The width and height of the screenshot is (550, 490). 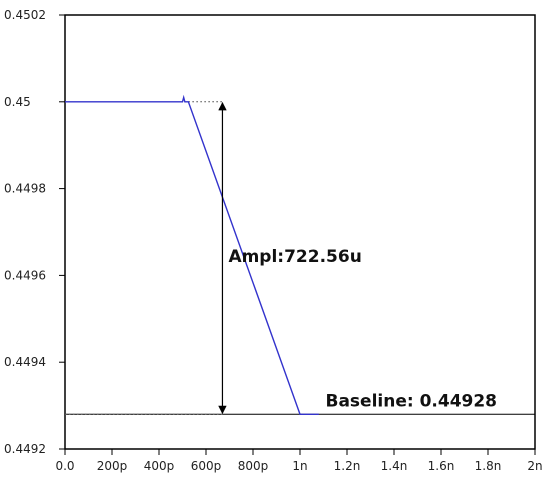 I want to click on x-tick-label: 1n, so click(x=299, y=466).